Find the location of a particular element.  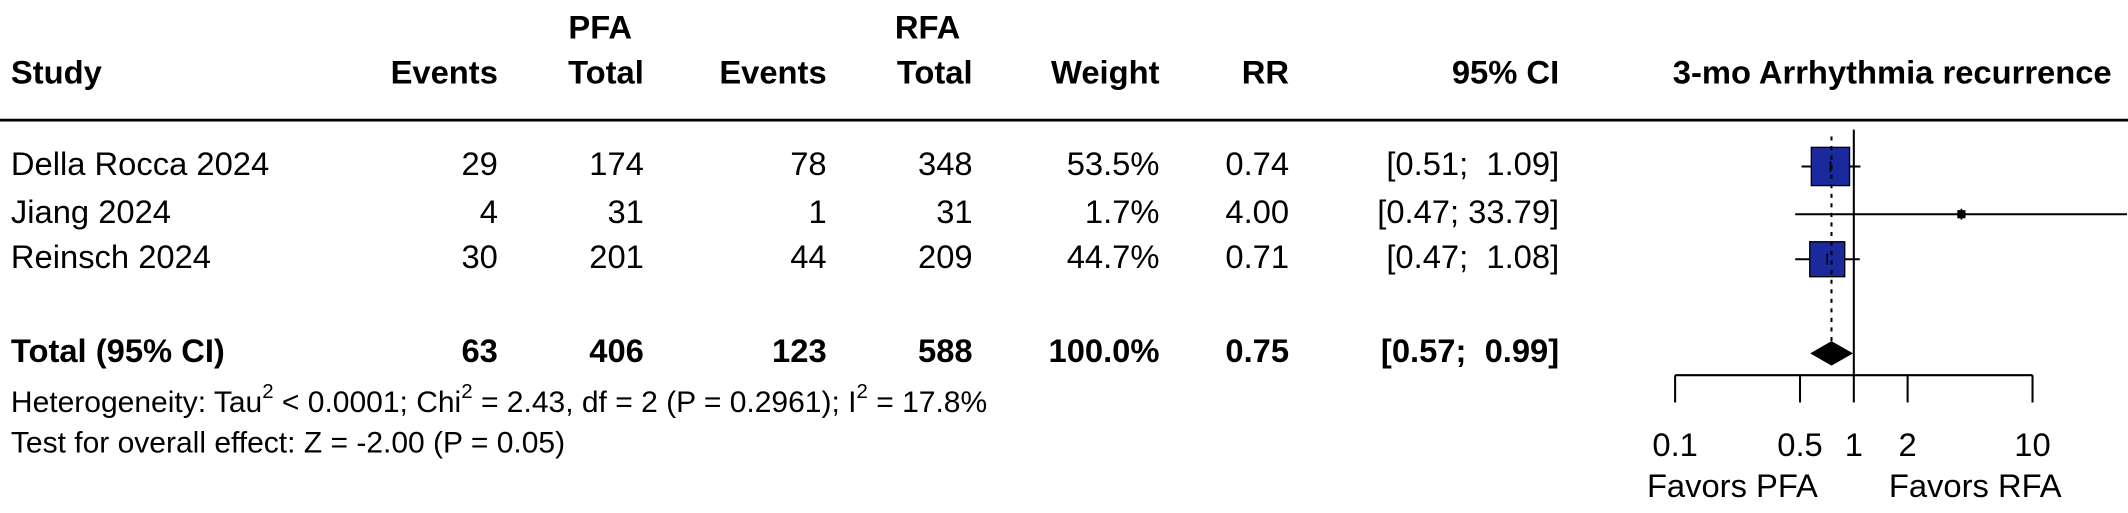

group-header: PFA is located at coordinates (600, 27).